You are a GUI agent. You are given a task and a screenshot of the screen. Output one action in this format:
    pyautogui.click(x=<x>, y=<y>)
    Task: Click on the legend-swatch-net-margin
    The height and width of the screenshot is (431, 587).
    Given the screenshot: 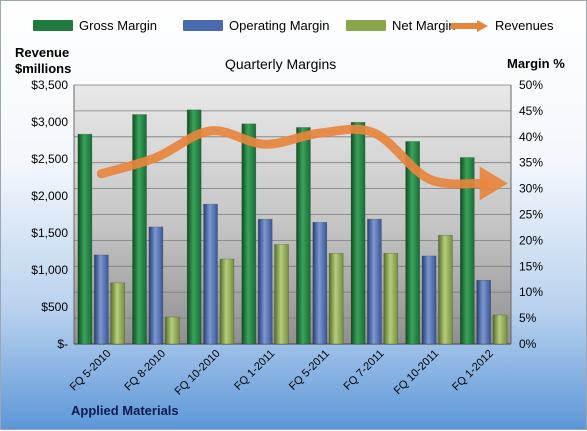 What is the action you would take?
    pyautogui.click(x=366, y=25)
    